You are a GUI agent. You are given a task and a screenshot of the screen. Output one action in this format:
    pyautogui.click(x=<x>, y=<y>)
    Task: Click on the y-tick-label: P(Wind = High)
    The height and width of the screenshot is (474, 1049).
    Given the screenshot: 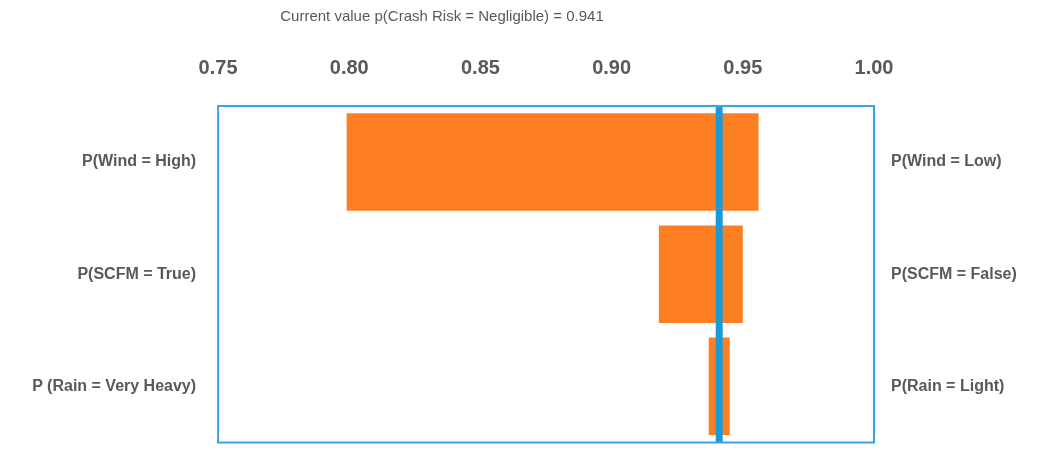 What is the action you would take?
    pyautogui.click(x=139, y=161)
    